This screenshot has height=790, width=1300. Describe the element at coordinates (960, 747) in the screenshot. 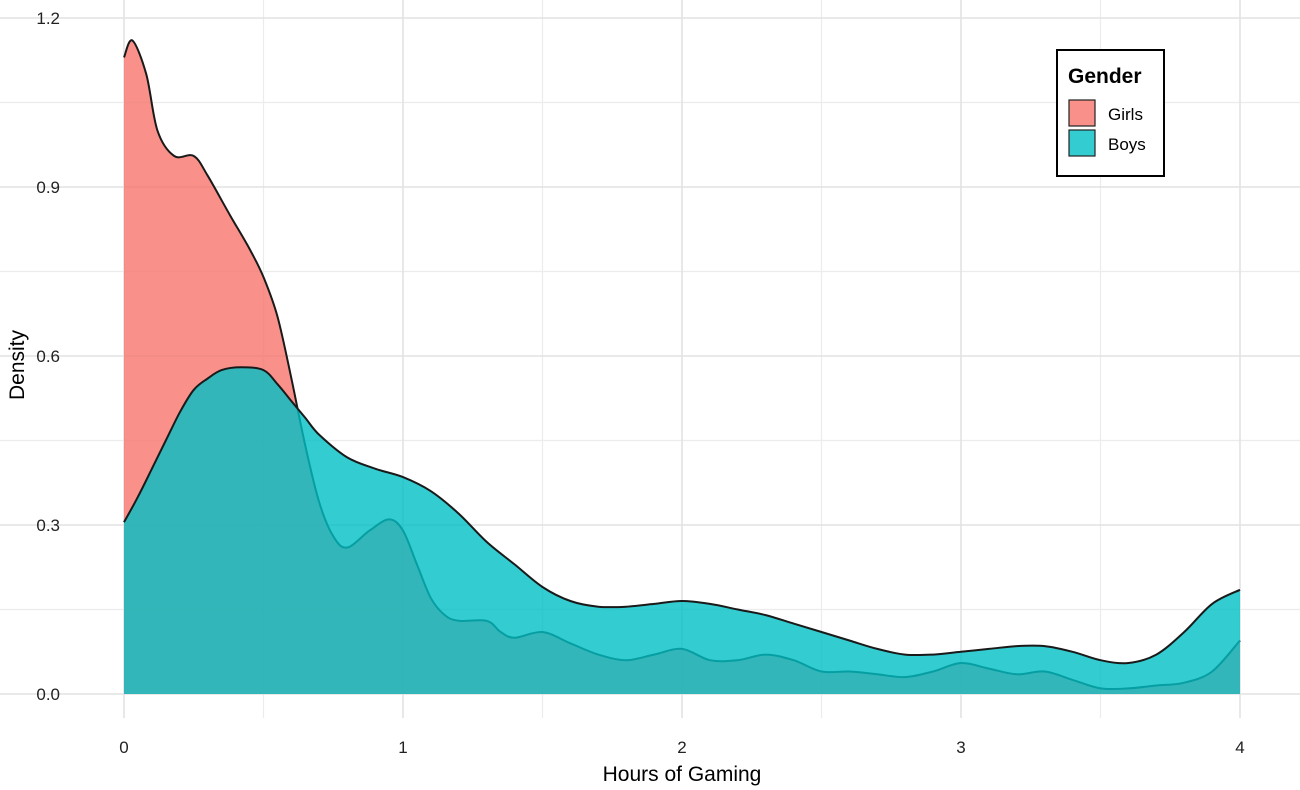

I see `x-tick-label: 3` at that location.